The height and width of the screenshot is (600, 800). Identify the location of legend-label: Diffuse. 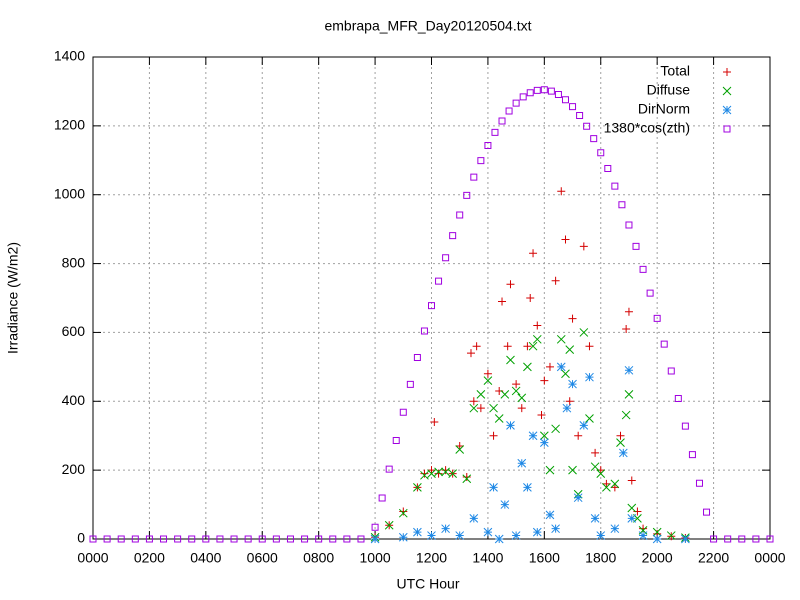
(669, 90).